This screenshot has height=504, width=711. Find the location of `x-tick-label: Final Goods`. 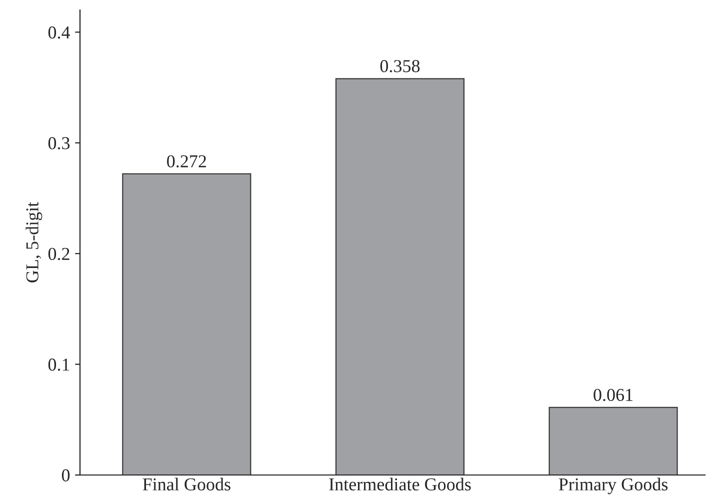

x-tick-label: Final Goods is located at coordinates (186, 484).